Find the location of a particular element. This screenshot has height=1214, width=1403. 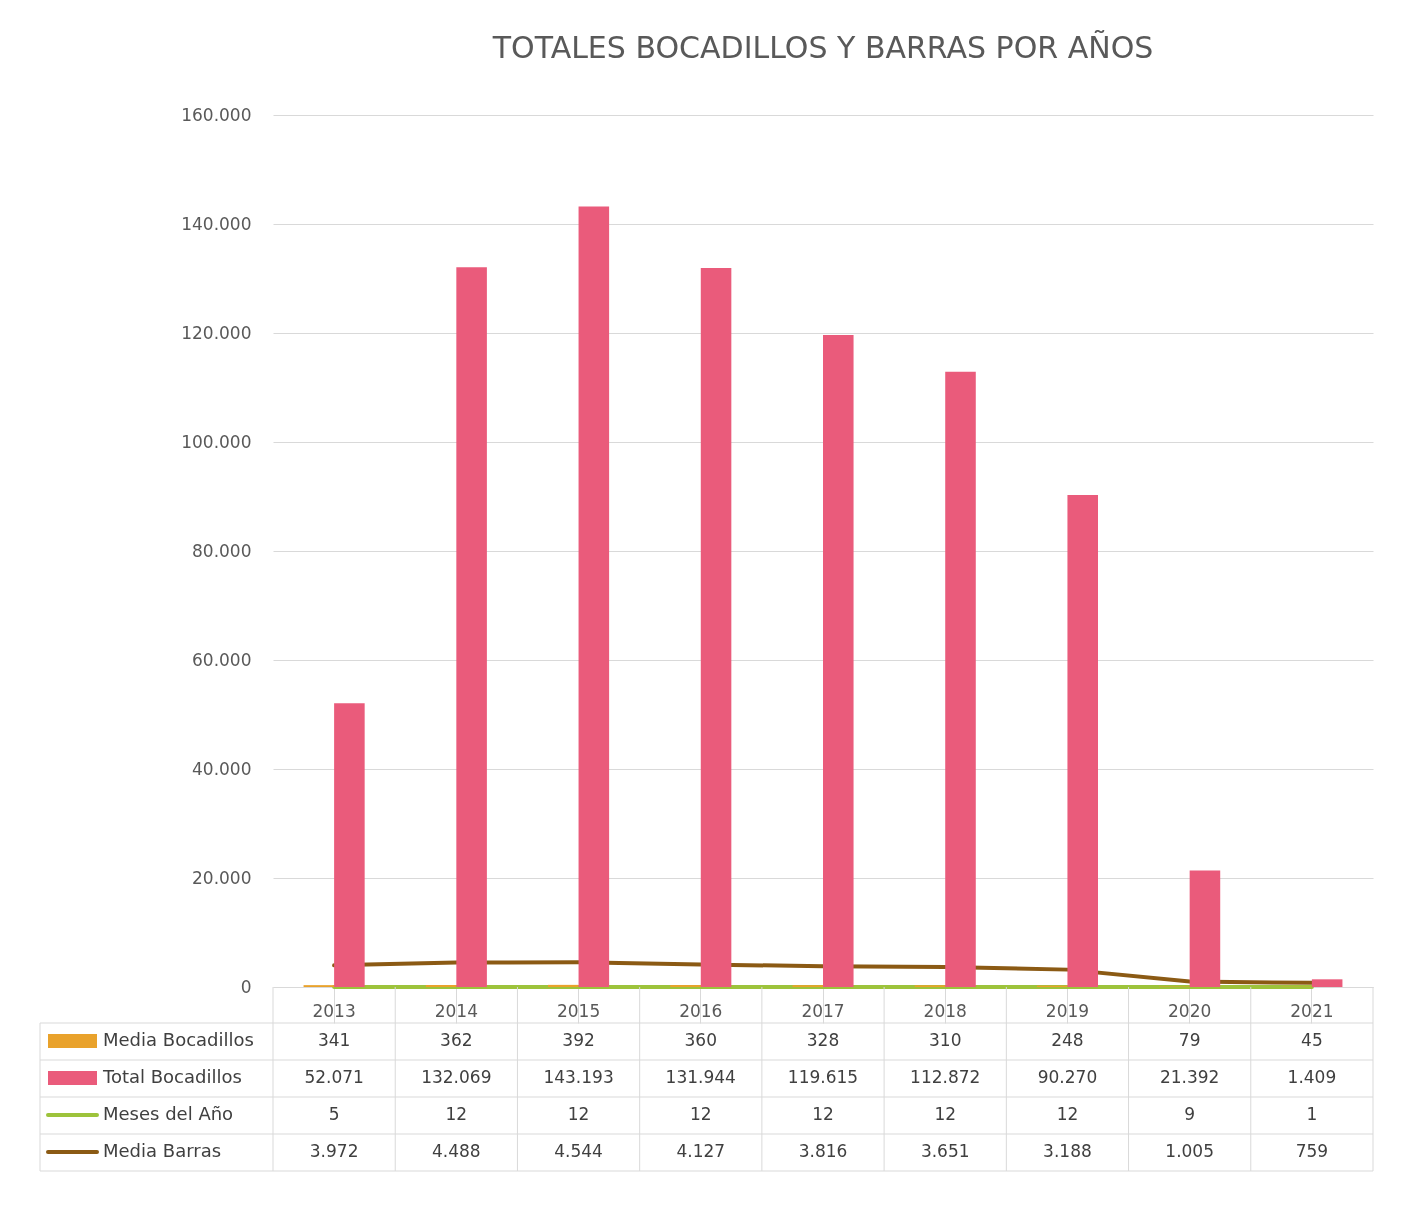

y-tick-label: 160.000 is located at coordinates (216, 114).